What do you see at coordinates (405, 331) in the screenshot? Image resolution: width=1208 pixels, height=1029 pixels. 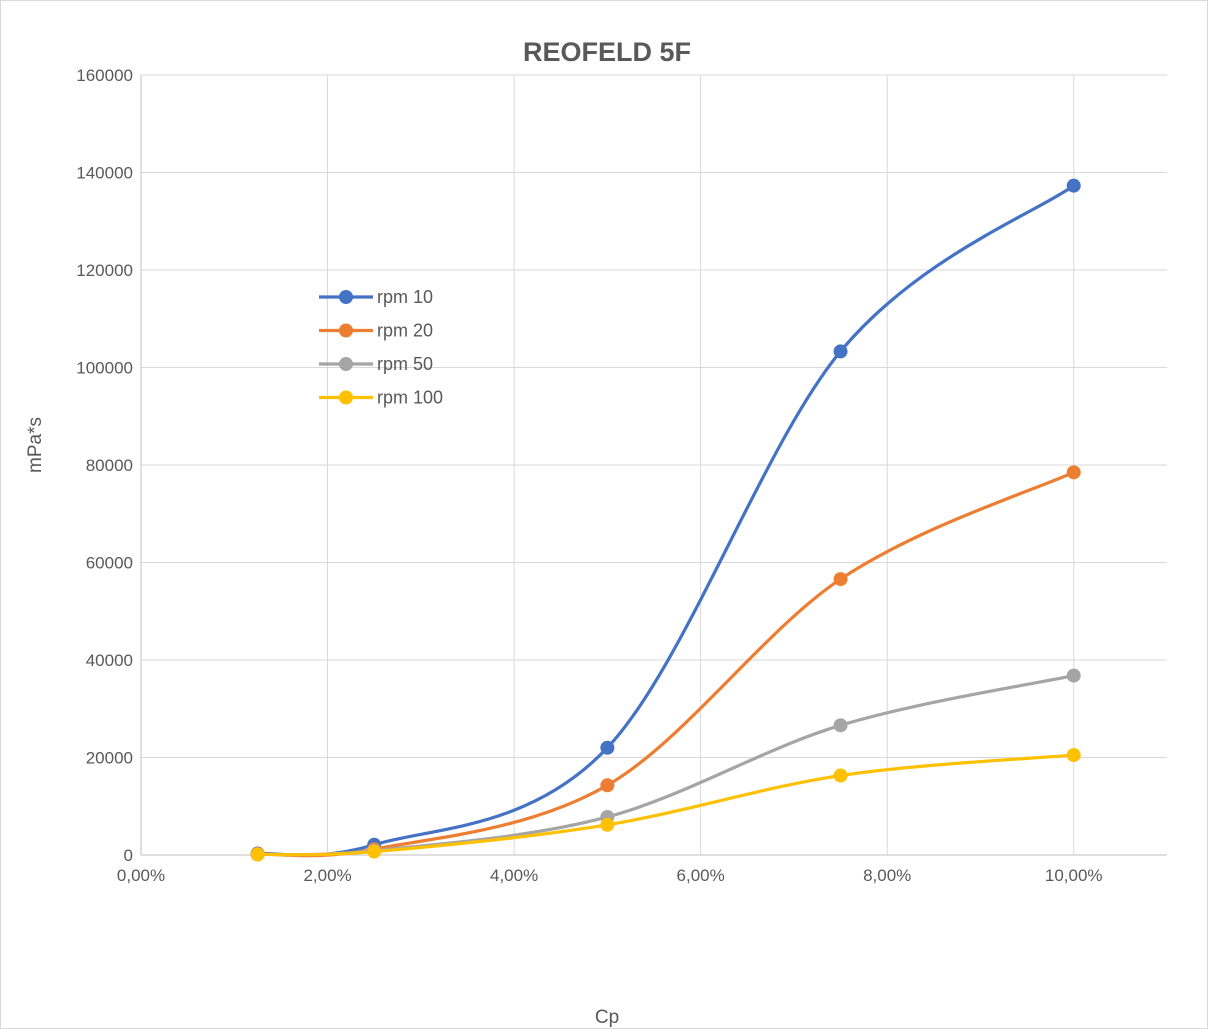 I see `legend-label: rpm 20` at bounding box center [405, 331].